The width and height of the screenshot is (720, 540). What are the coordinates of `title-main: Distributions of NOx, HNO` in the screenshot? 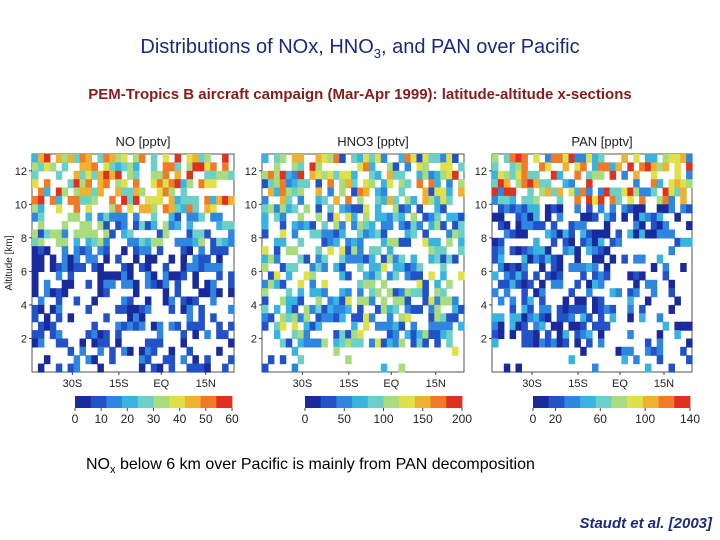 It's located at (257, 47).